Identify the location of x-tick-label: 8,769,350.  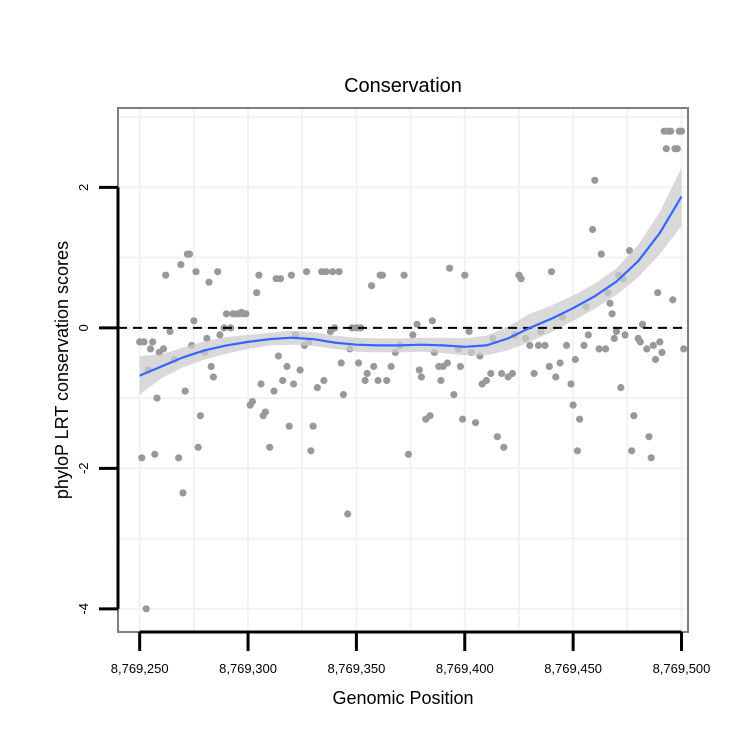
(356, 668).